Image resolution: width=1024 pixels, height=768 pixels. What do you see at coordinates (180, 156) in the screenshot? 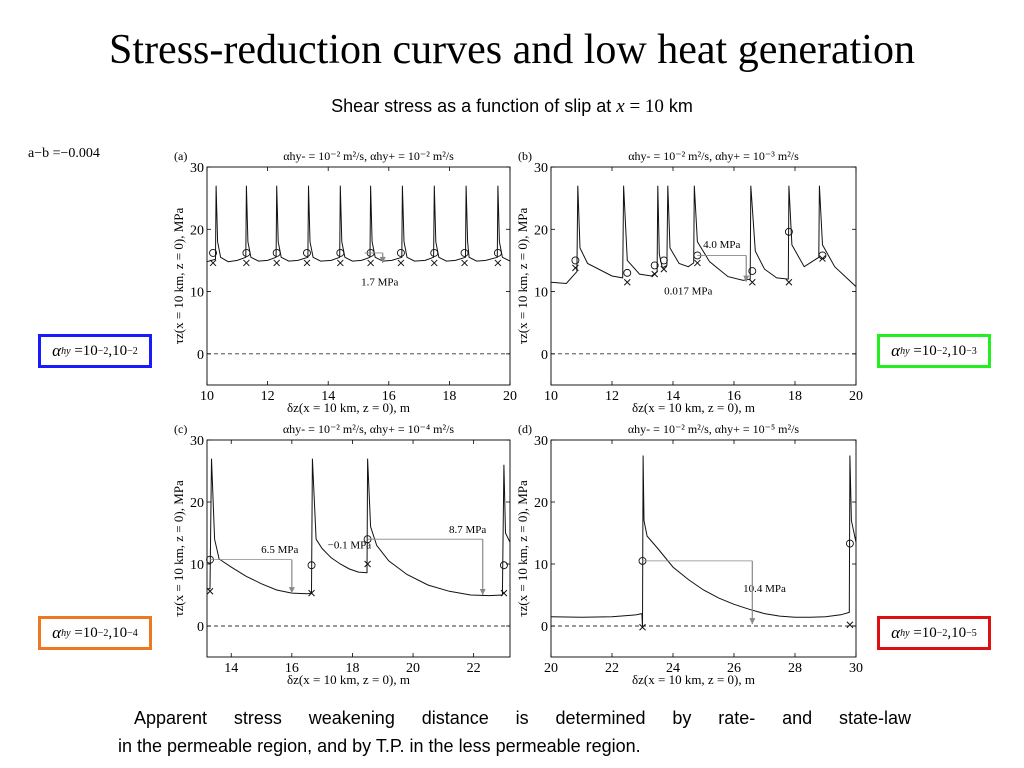
I see `panel-label: (a)` at bounding box center [180, 156].